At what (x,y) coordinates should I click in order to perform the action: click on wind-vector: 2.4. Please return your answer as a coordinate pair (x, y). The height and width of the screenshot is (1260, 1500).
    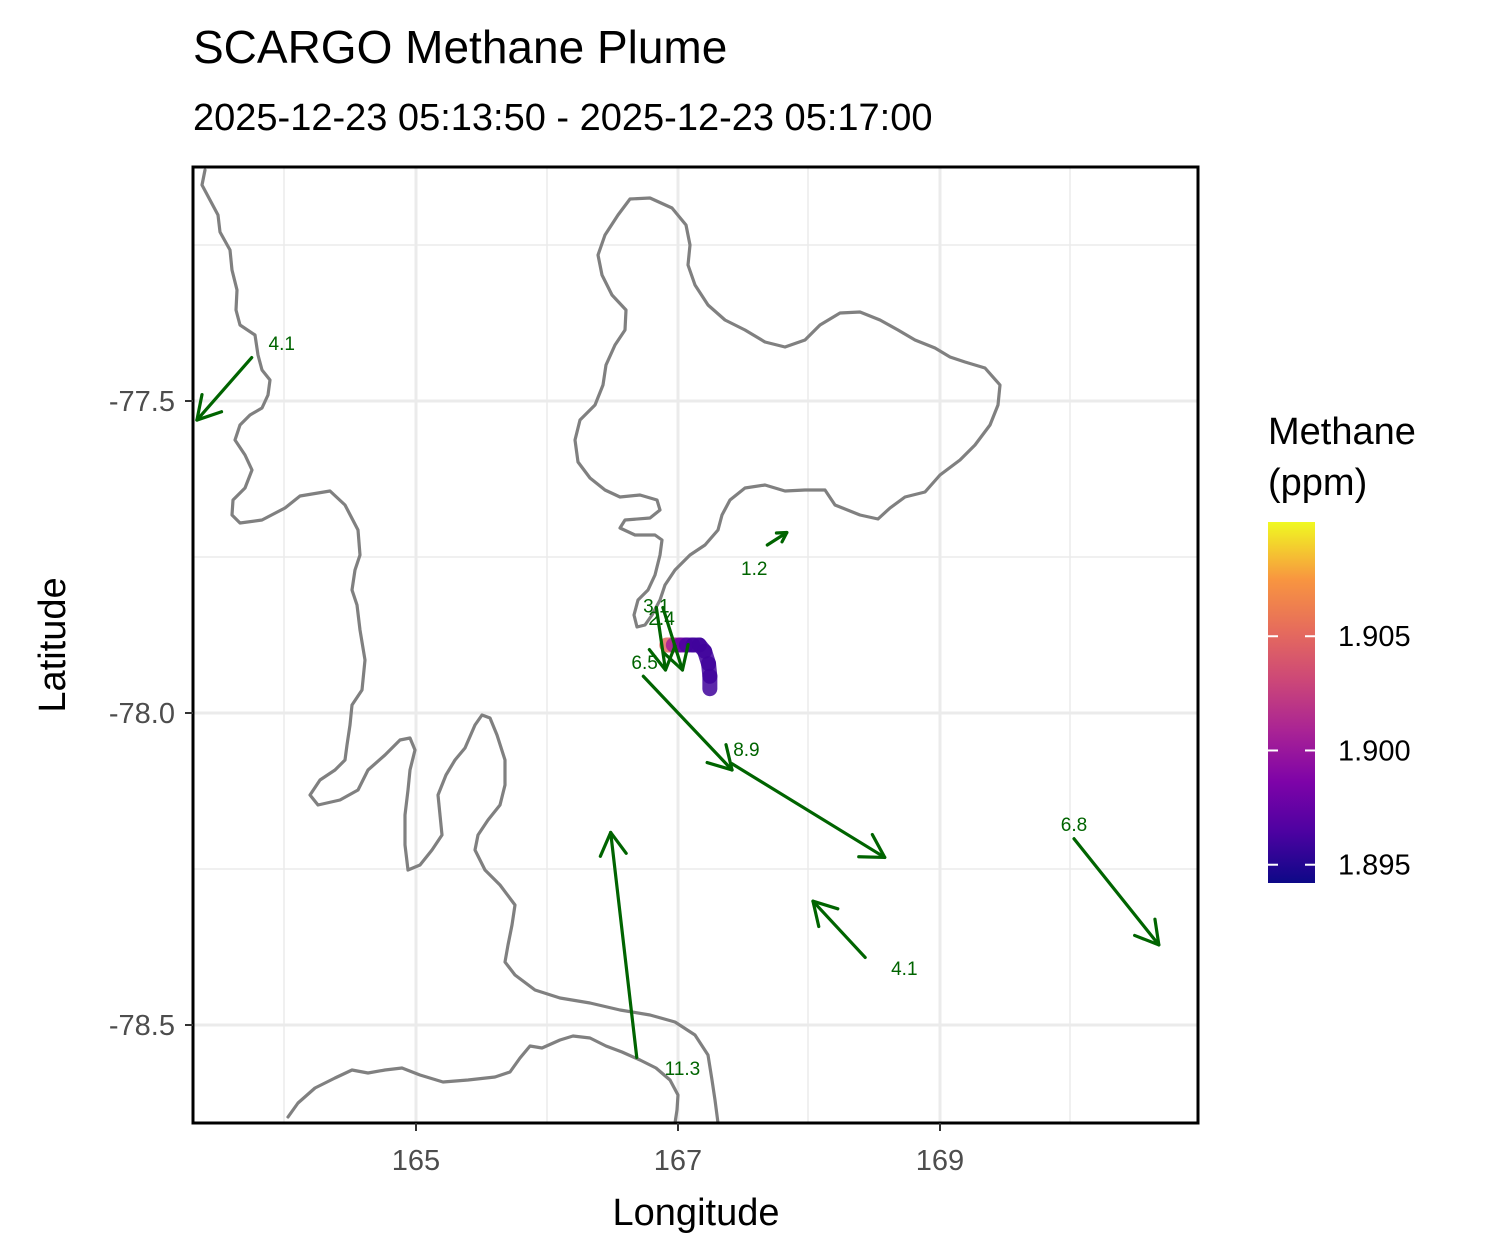
    Looking at the image, I should click on (662, 638).